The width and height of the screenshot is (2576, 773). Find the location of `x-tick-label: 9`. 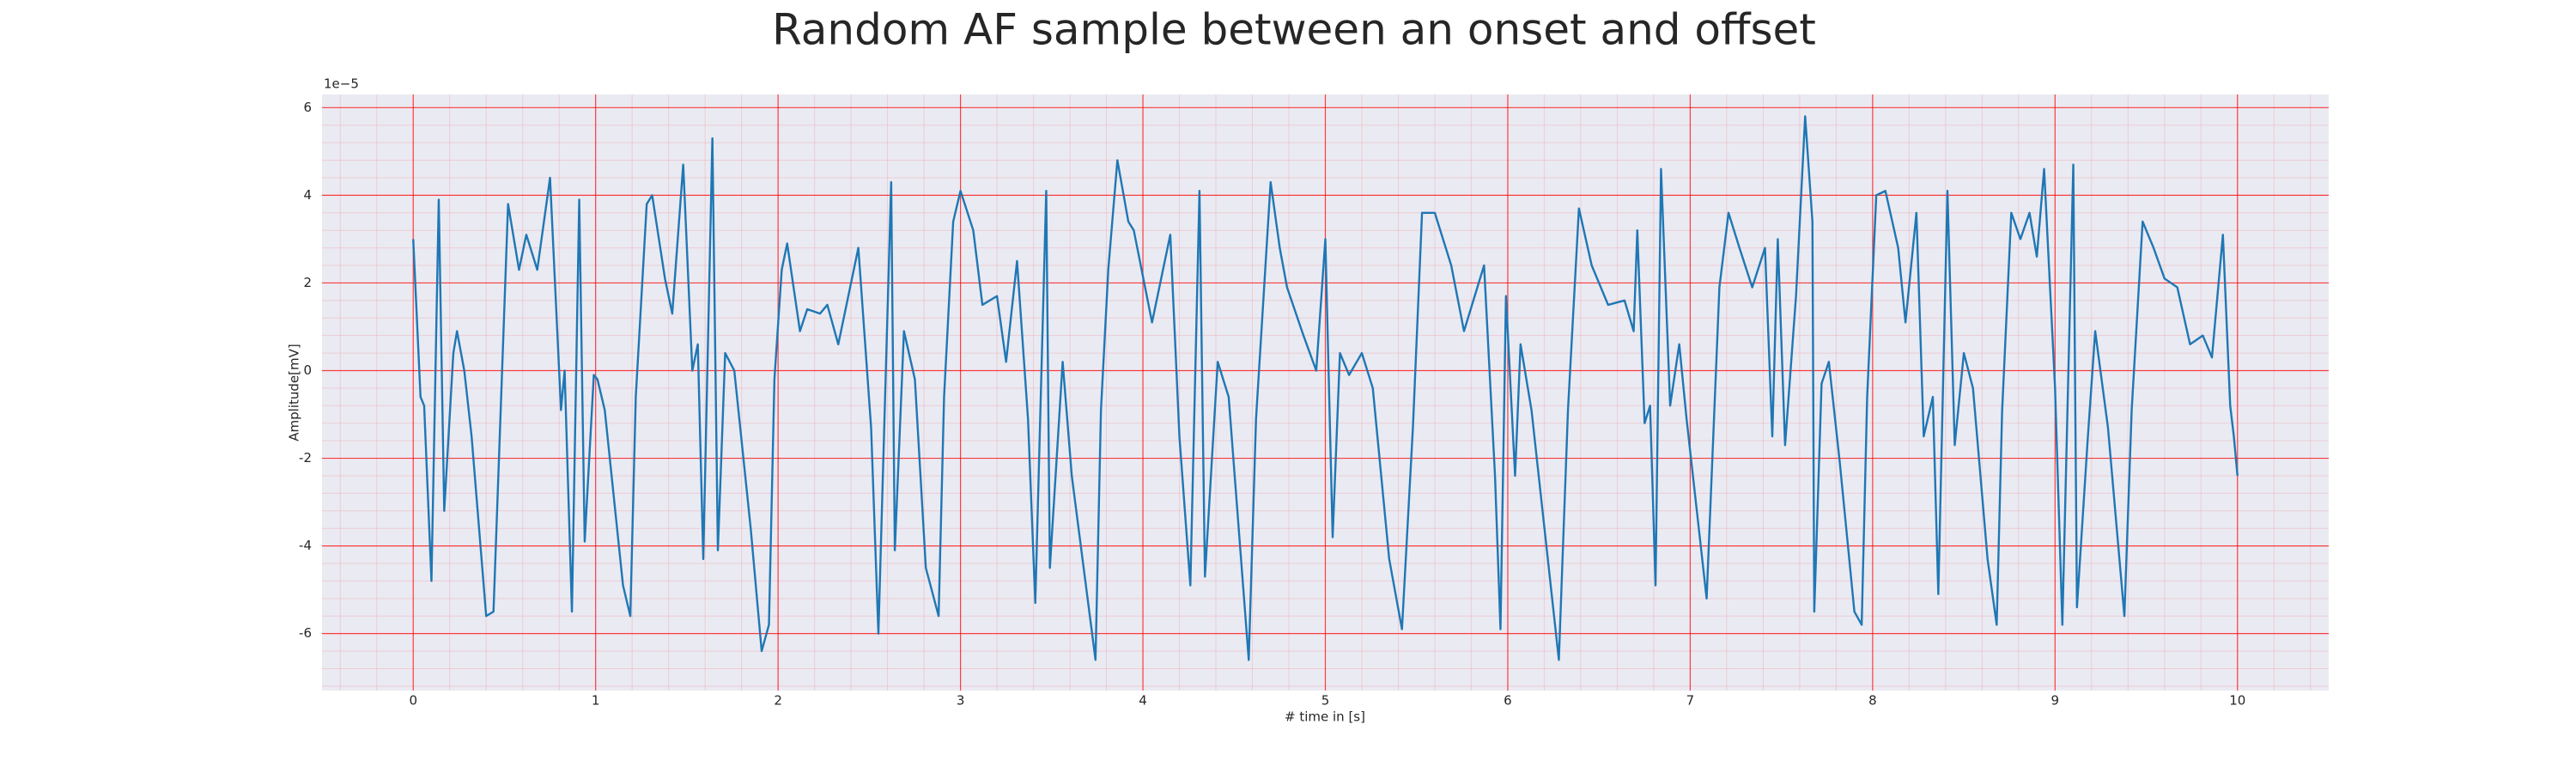

x-tick-label: 9 is located at coordinates (2055, 701).